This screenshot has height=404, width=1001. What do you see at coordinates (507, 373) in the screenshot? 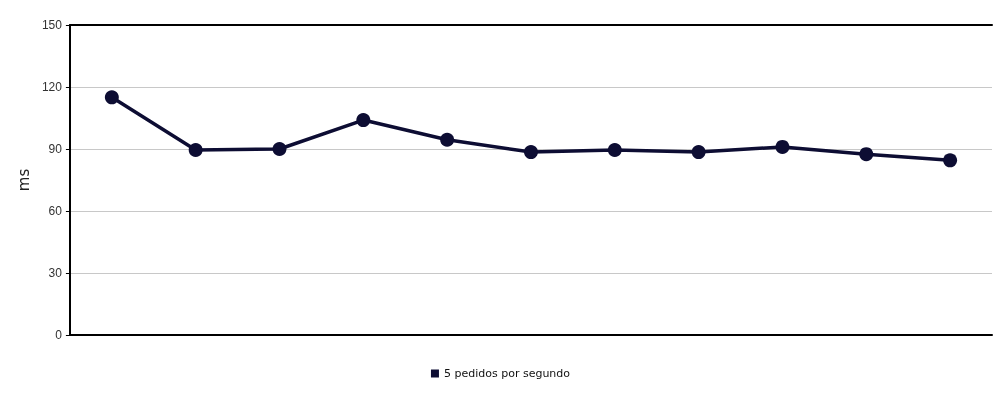
I see `legend-label: 5 pedidos por segundo` at bounding box center [507, 373].